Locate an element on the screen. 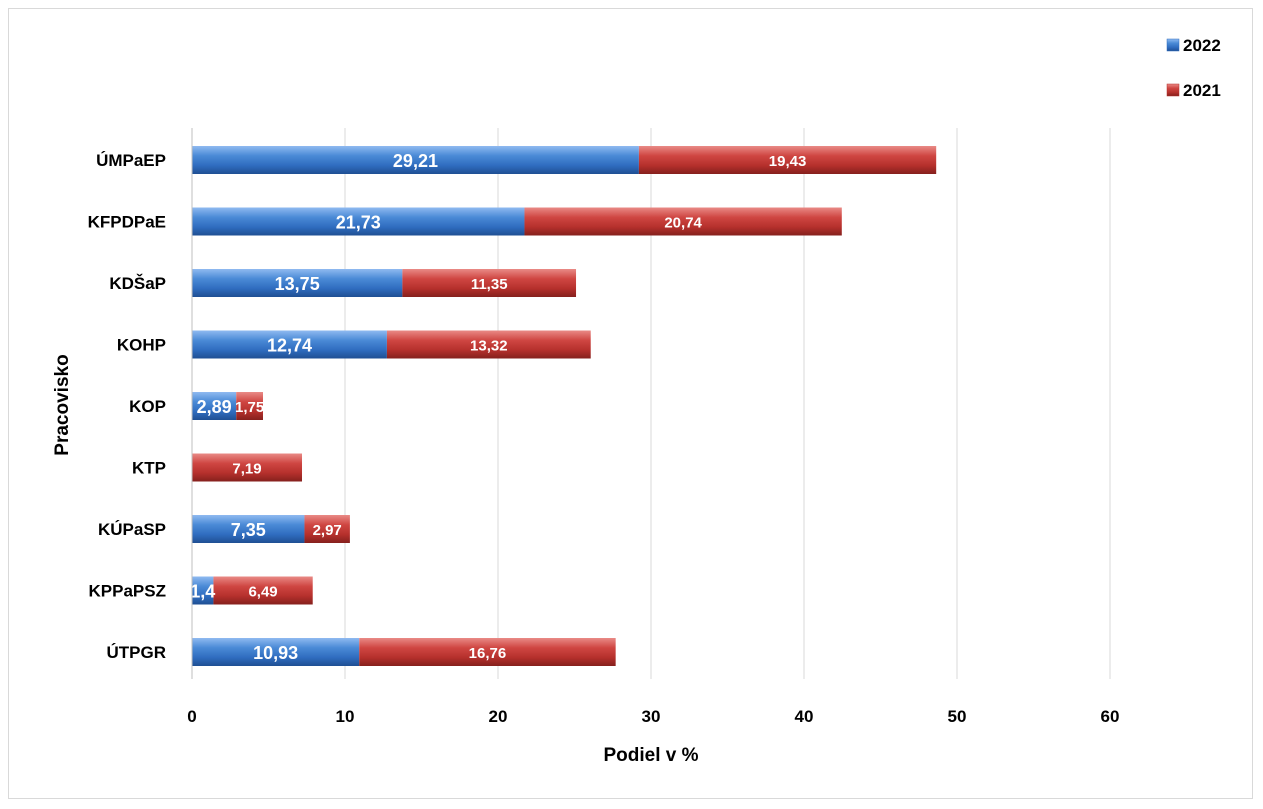  data-label-2021-3: 13,32 is located at coordinates (489, 346).